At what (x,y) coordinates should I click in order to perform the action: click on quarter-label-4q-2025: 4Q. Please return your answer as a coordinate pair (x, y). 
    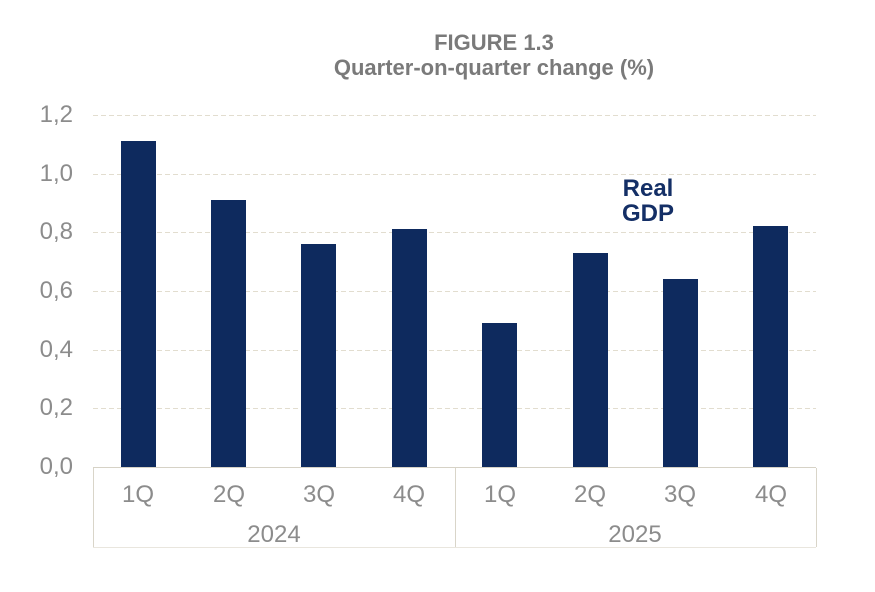
    Looking at the image, I should click on (770, 494).